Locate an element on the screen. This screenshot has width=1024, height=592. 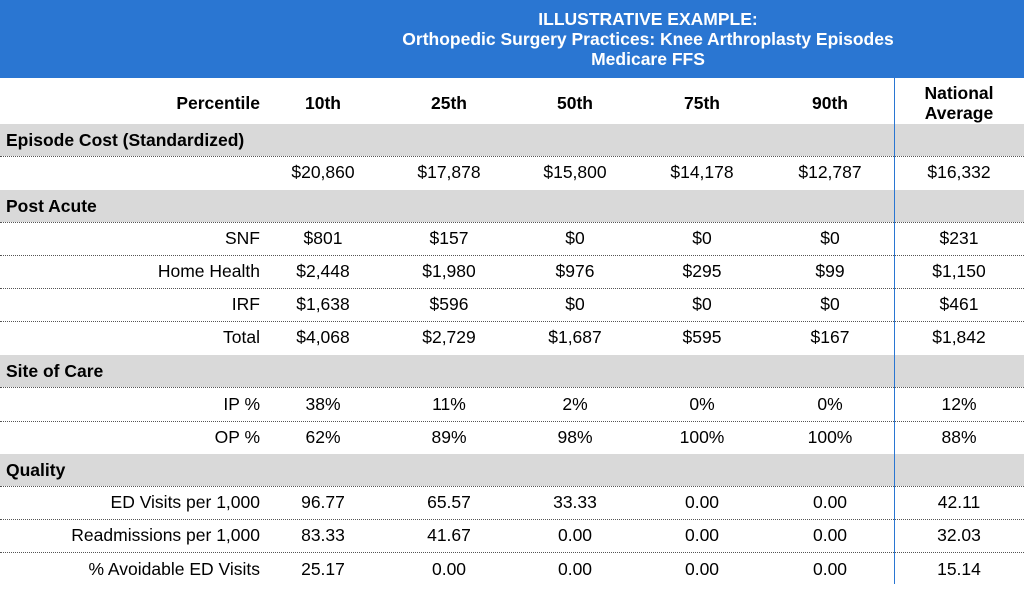
row-label: Readmissions per 1,000 is located at coordinates (165, 535).